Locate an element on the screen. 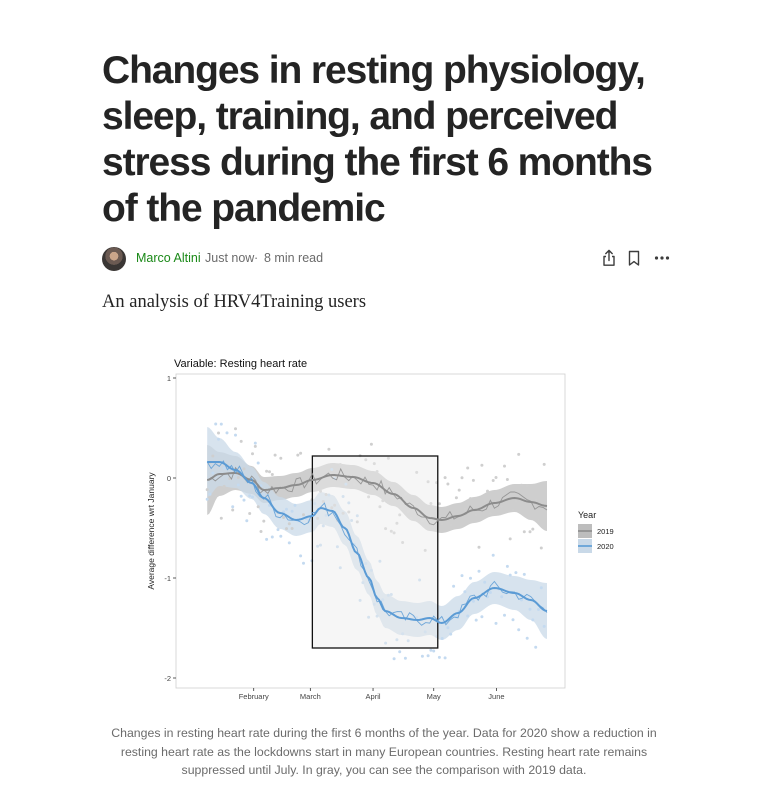  legend-label-2020: 2020 is located at coordinates (605, 546).